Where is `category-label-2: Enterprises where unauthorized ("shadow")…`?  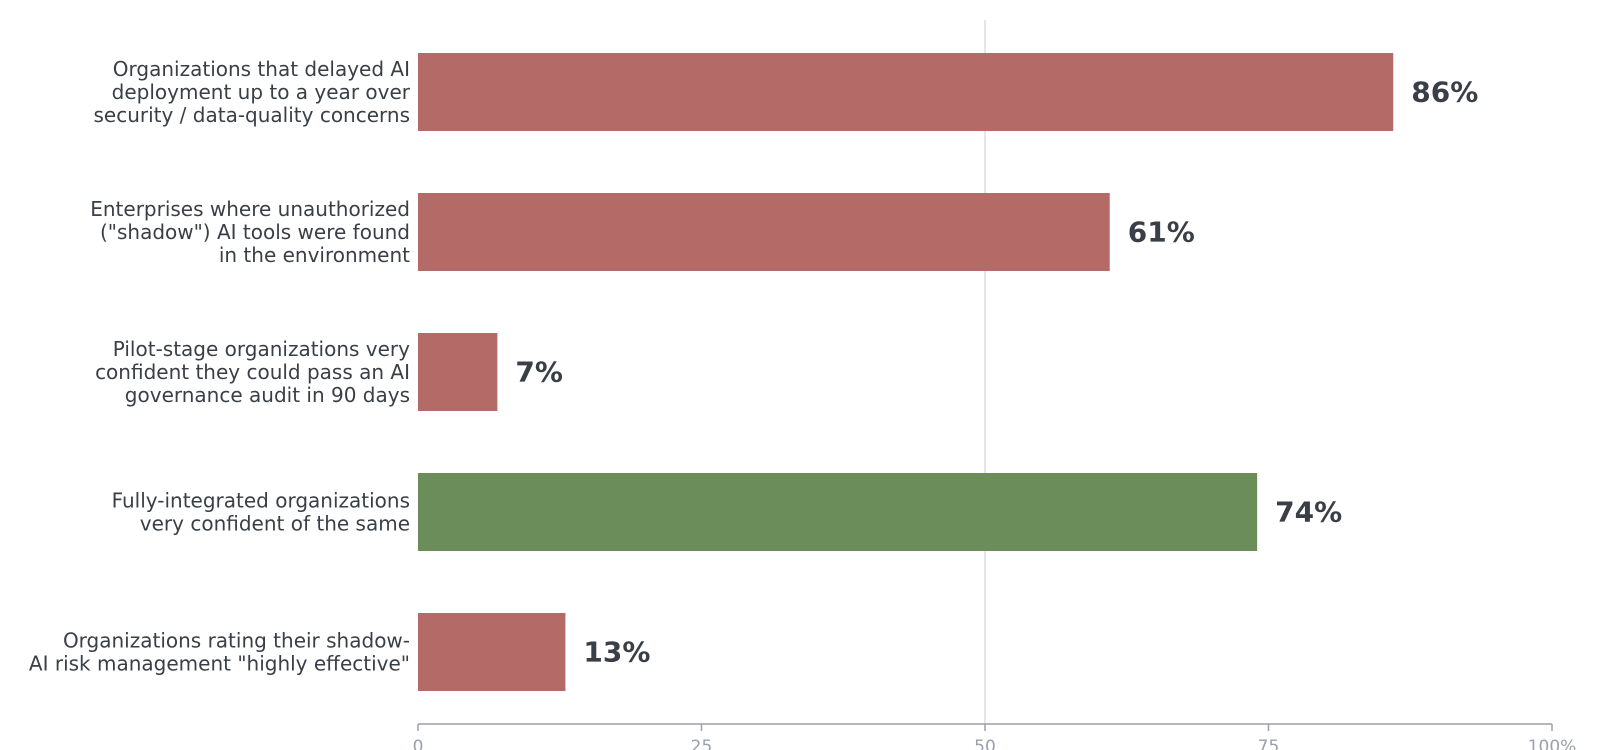
category-label-2: Enterprises where unauthorized ("shadow")… is located at coordinates (250, 232).